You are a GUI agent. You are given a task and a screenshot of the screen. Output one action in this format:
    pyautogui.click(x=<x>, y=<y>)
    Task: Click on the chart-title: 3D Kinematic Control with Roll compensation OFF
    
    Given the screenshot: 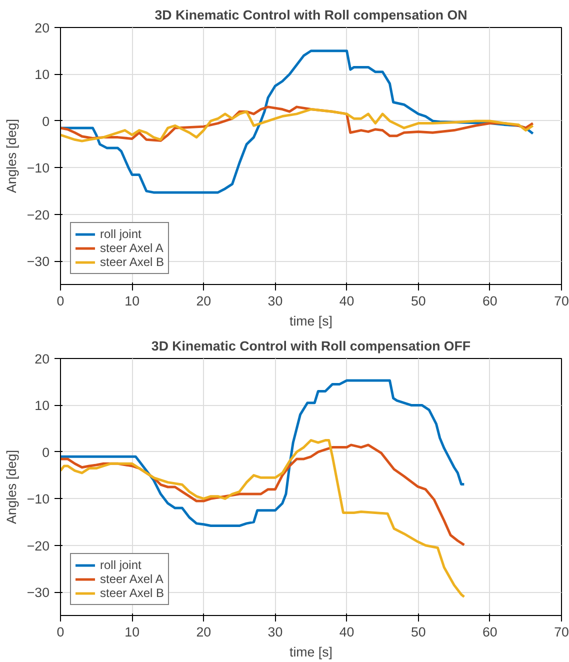 What is the action you would take?
    pyautogui.click(x=311, y=346)
    